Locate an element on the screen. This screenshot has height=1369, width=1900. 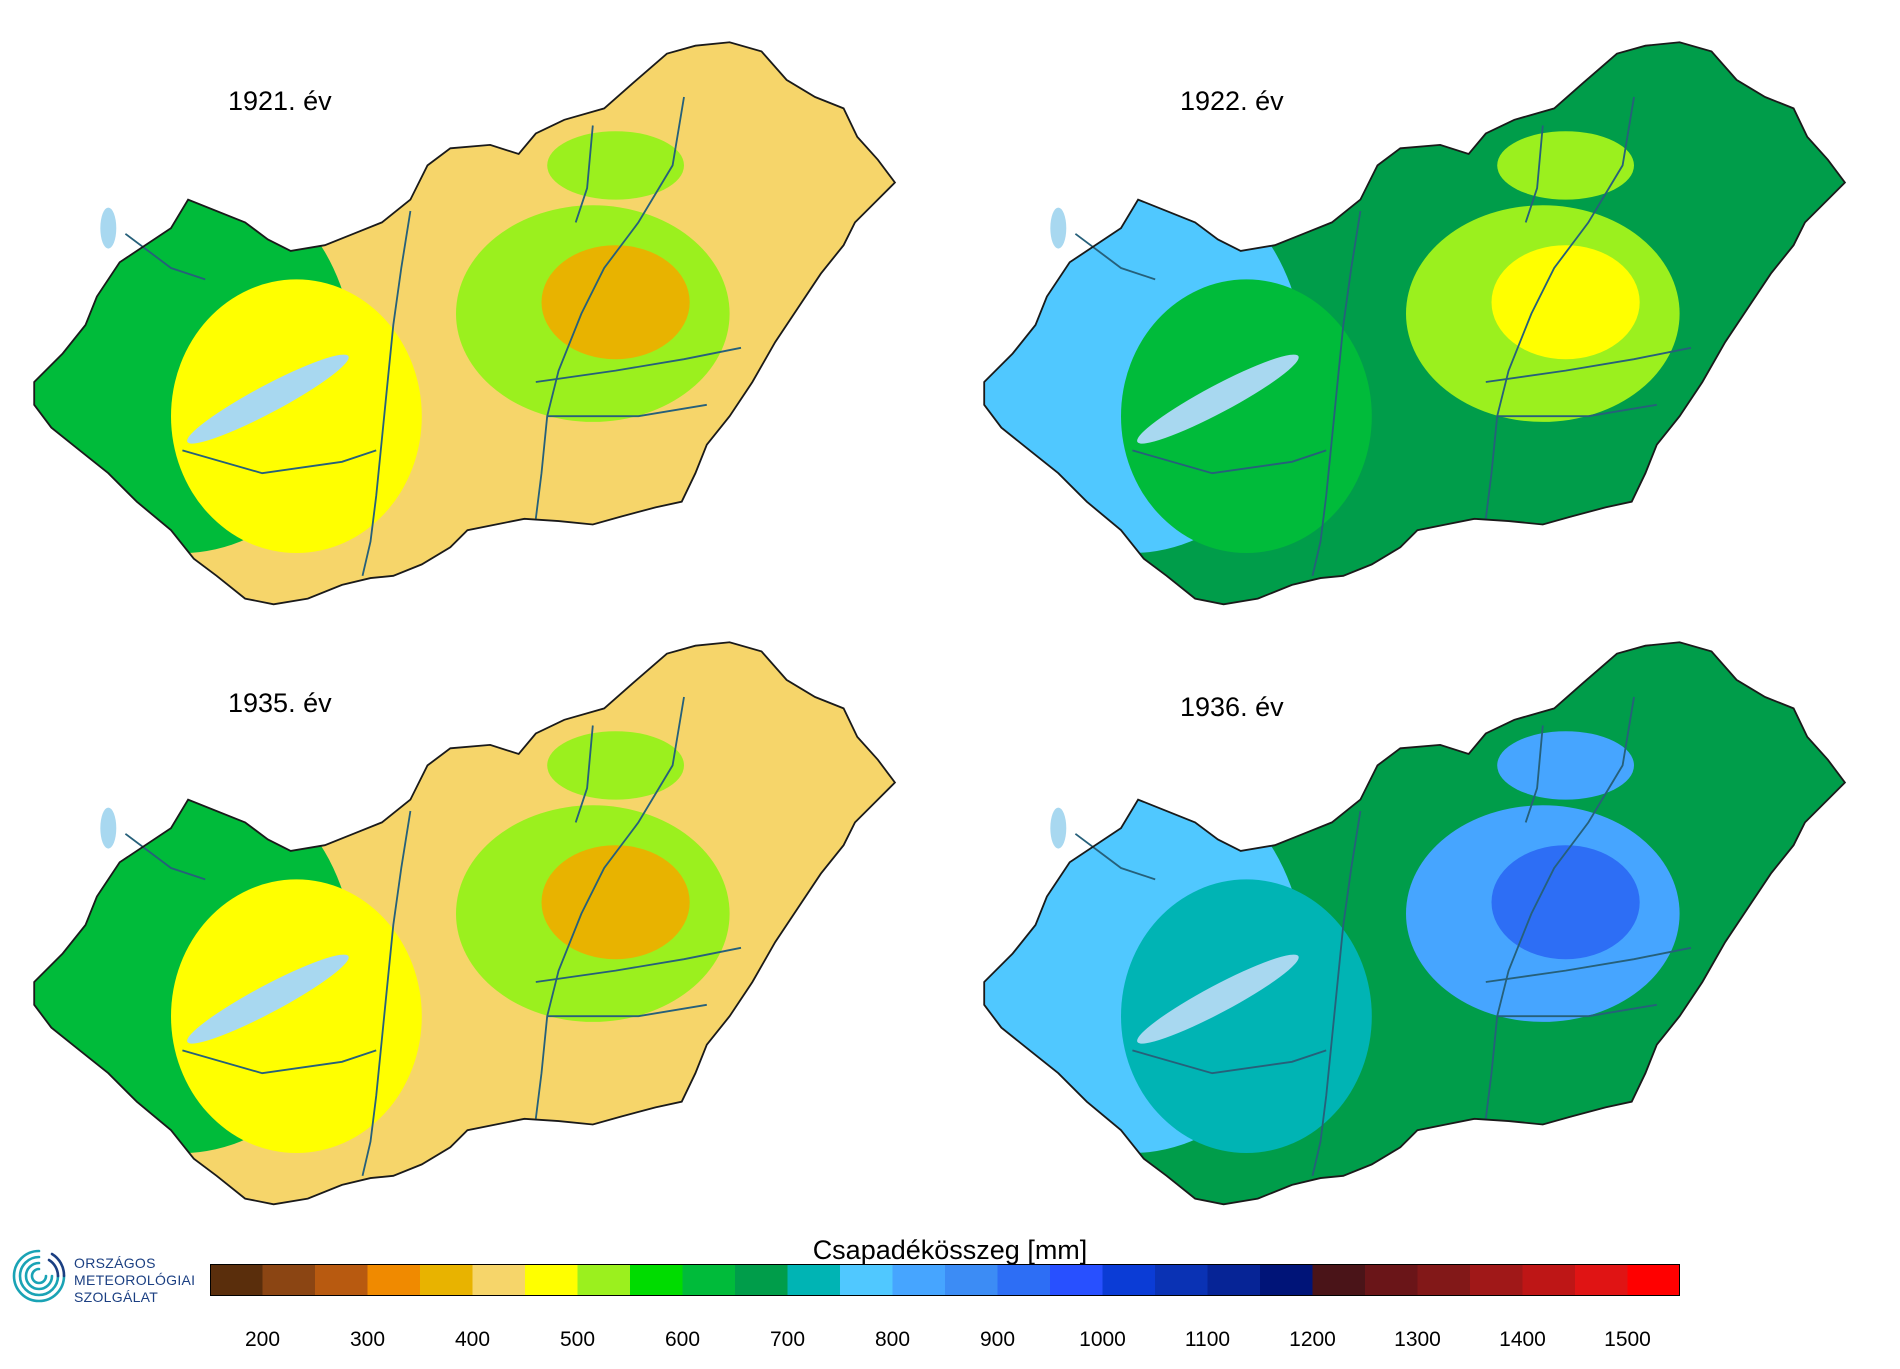
colorbar-tick-label: 1000 is located at coordinates (1102, 1339).